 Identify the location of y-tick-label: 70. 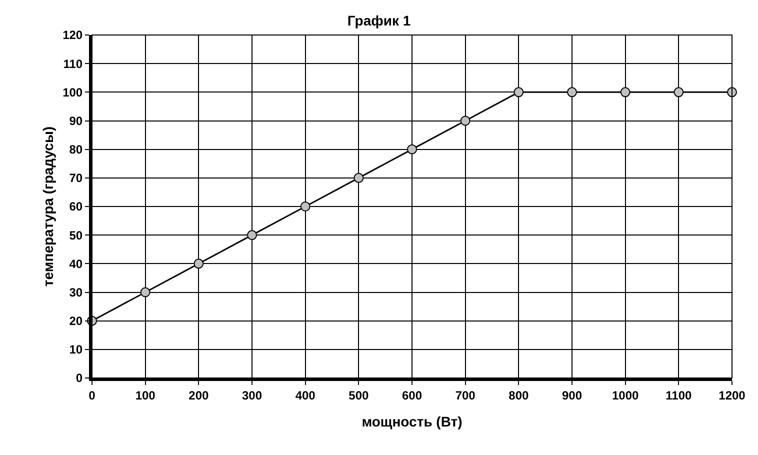
(76, 178).